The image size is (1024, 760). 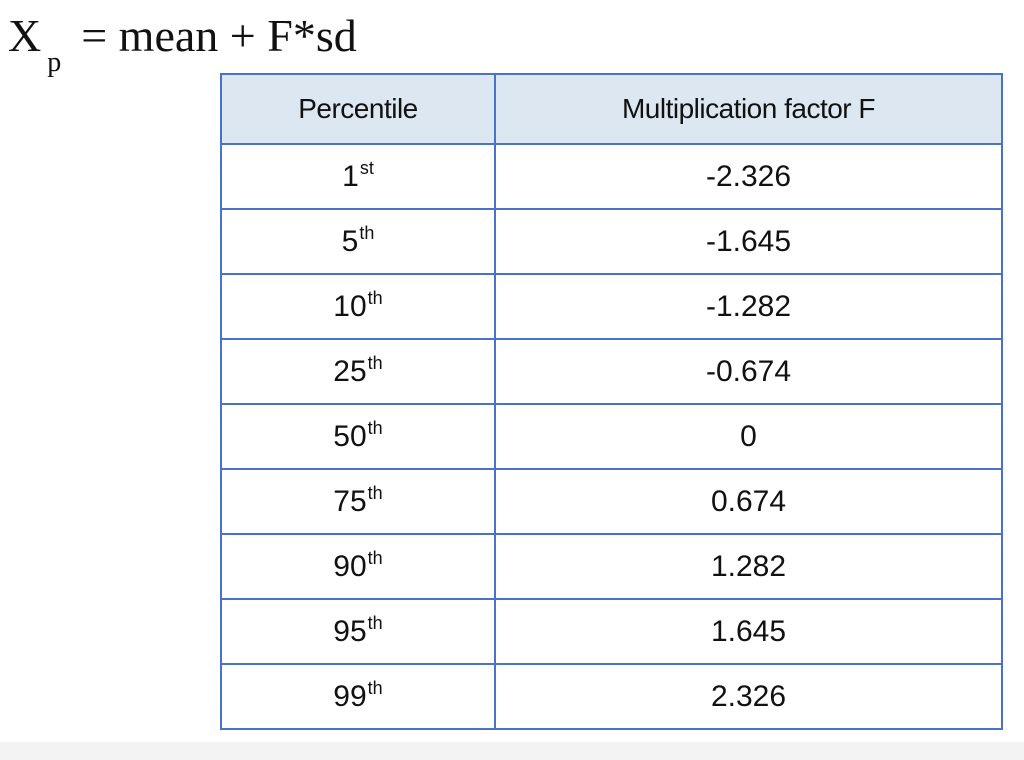 What do you see at coordinates (358, 109) in the screenshot?
I see `header-percentile: Percentile` at bounding box center [358, 109].